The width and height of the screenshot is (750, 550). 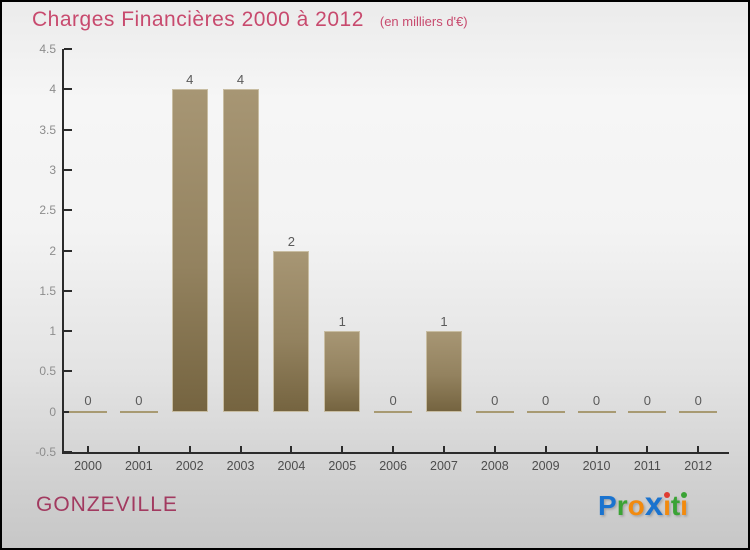 I want to click on bar-value-label-2012: 0, so click(x=698, y=400).